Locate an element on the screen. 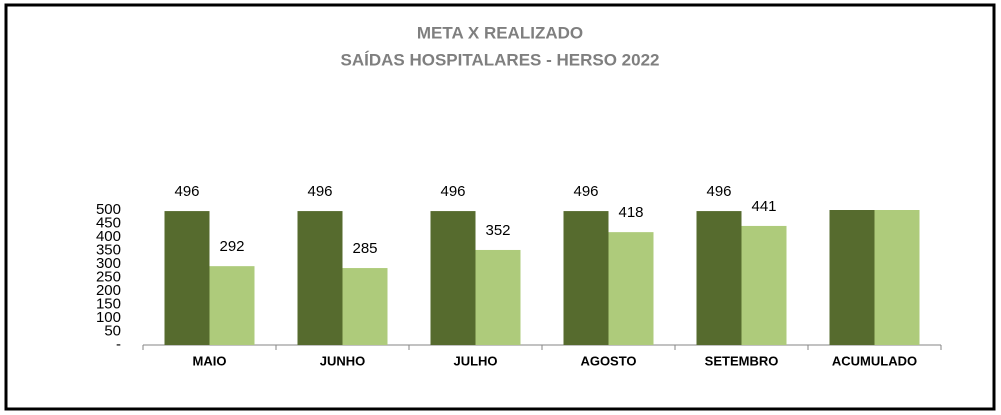 The height and width of the screenshot is (415, 1001). y-tick-label: 400 is located at coordinates (108, 236).